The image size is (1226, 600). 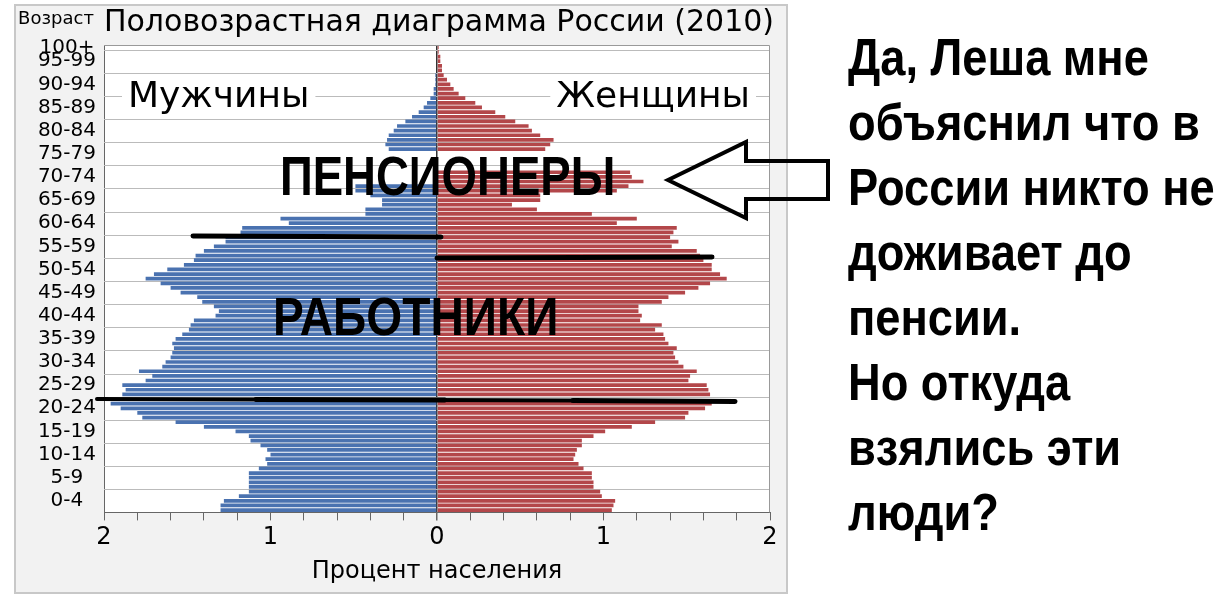 What do you see at coordinates (66, 452) in the screenshot?
I see `y-tick-label: 10-14` at bounding box center [66, 452].